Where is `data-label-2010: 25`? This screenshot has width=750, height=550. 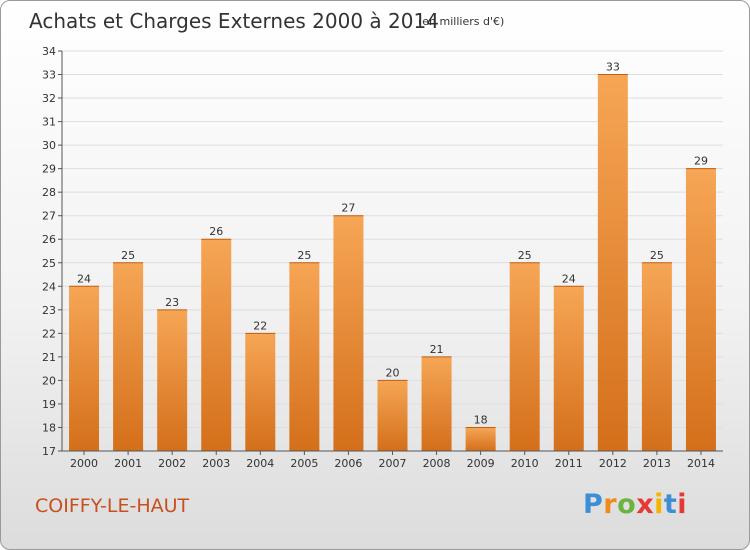
data-label-2010: 25 is located at coordinates (525, 255).